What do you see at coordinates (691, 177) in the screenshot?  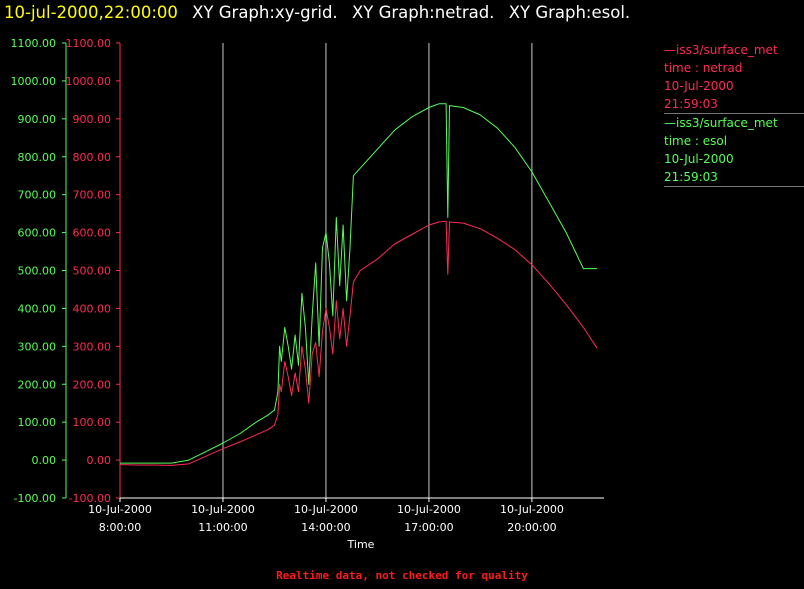 I see `legend-esol-time: 21:59:03` at bounding box center [691, 177].